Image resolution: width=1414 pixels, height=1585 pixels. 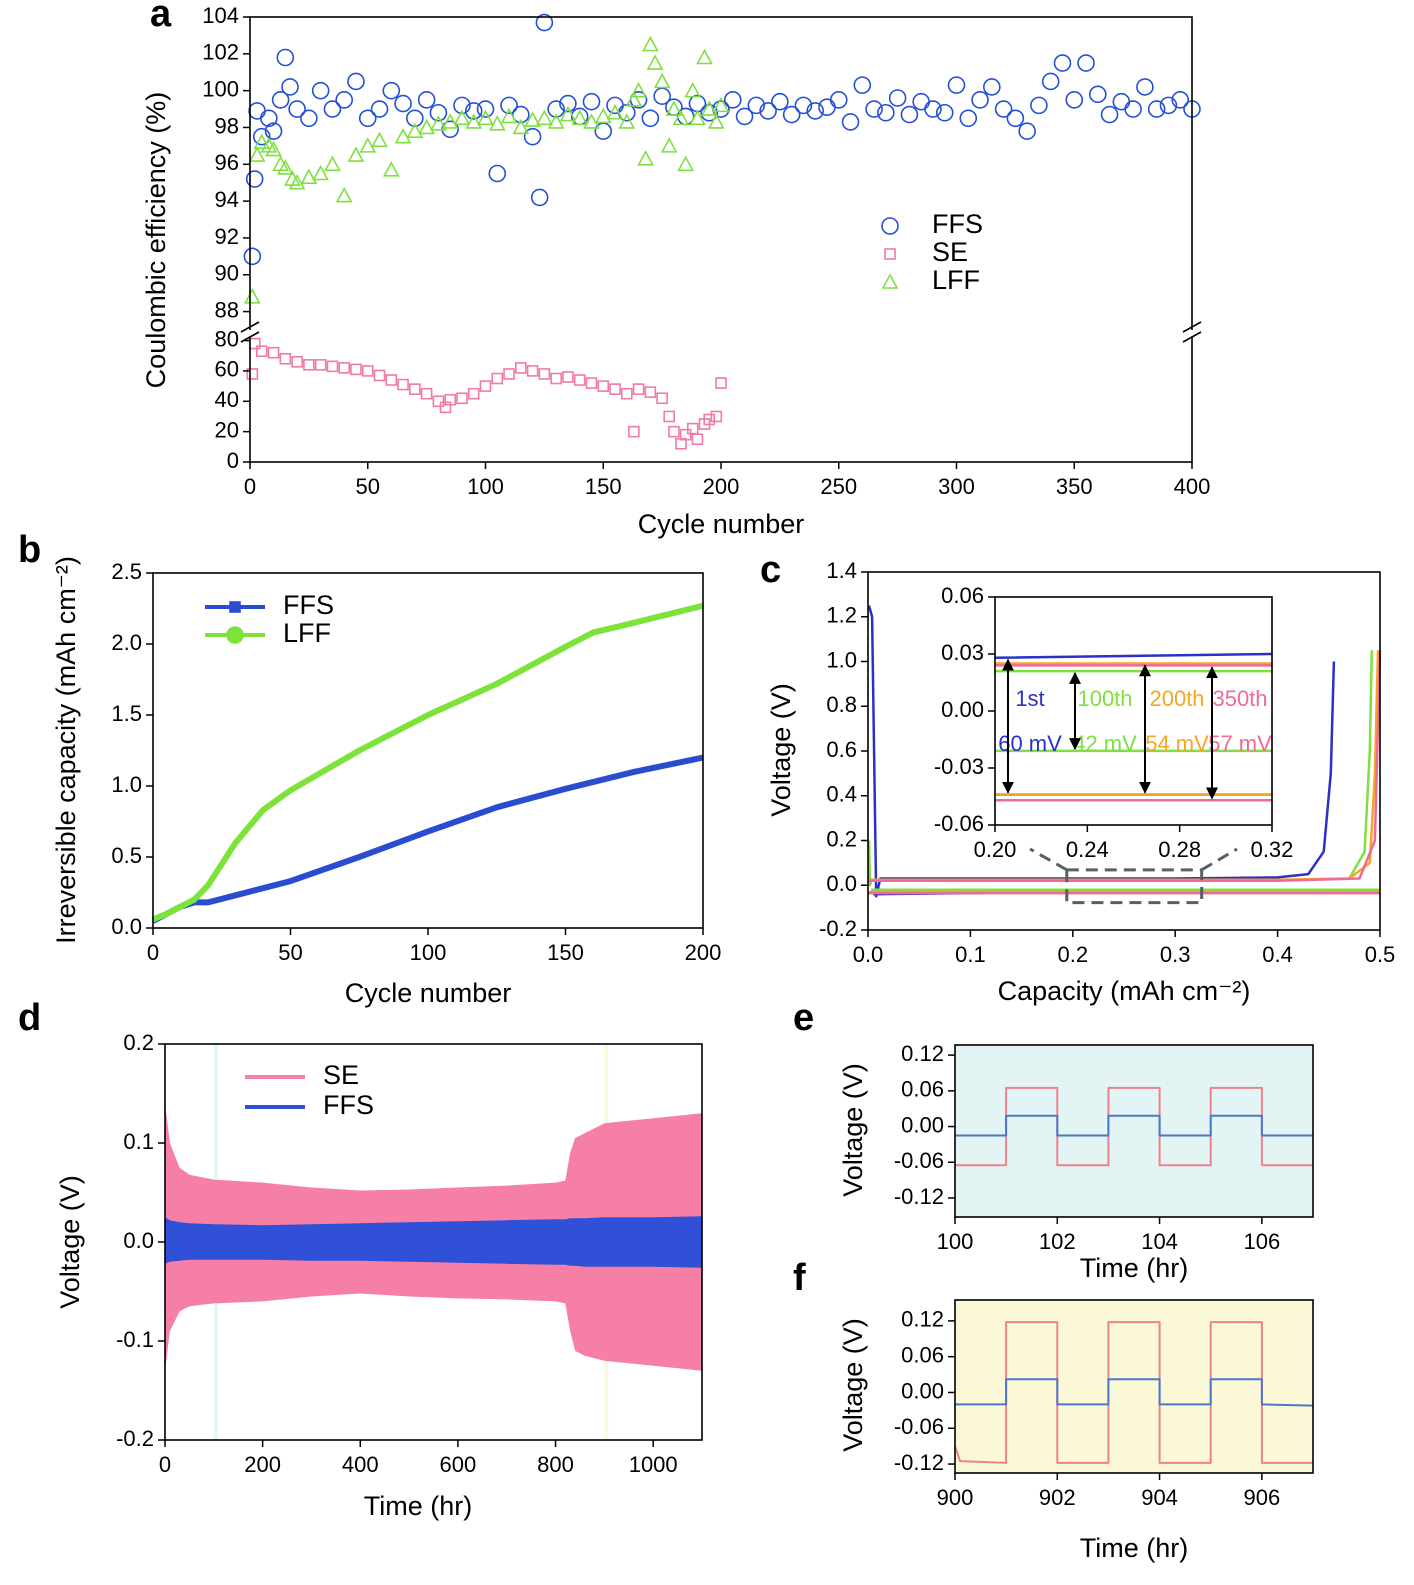 I want to click on y-tick-label: 0.5, so click(x=126, y=855).